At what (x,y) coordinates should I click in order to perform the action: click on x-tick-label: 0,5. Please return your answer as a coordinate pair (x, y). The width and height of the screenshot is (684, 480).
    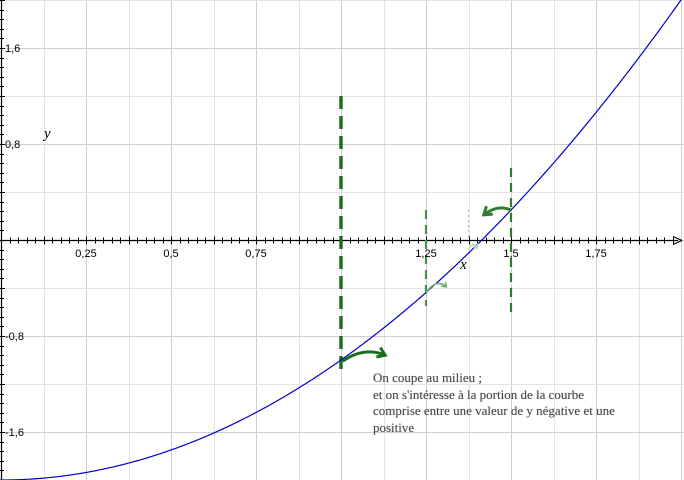
    Looking at the image, I should click on (170, 254).